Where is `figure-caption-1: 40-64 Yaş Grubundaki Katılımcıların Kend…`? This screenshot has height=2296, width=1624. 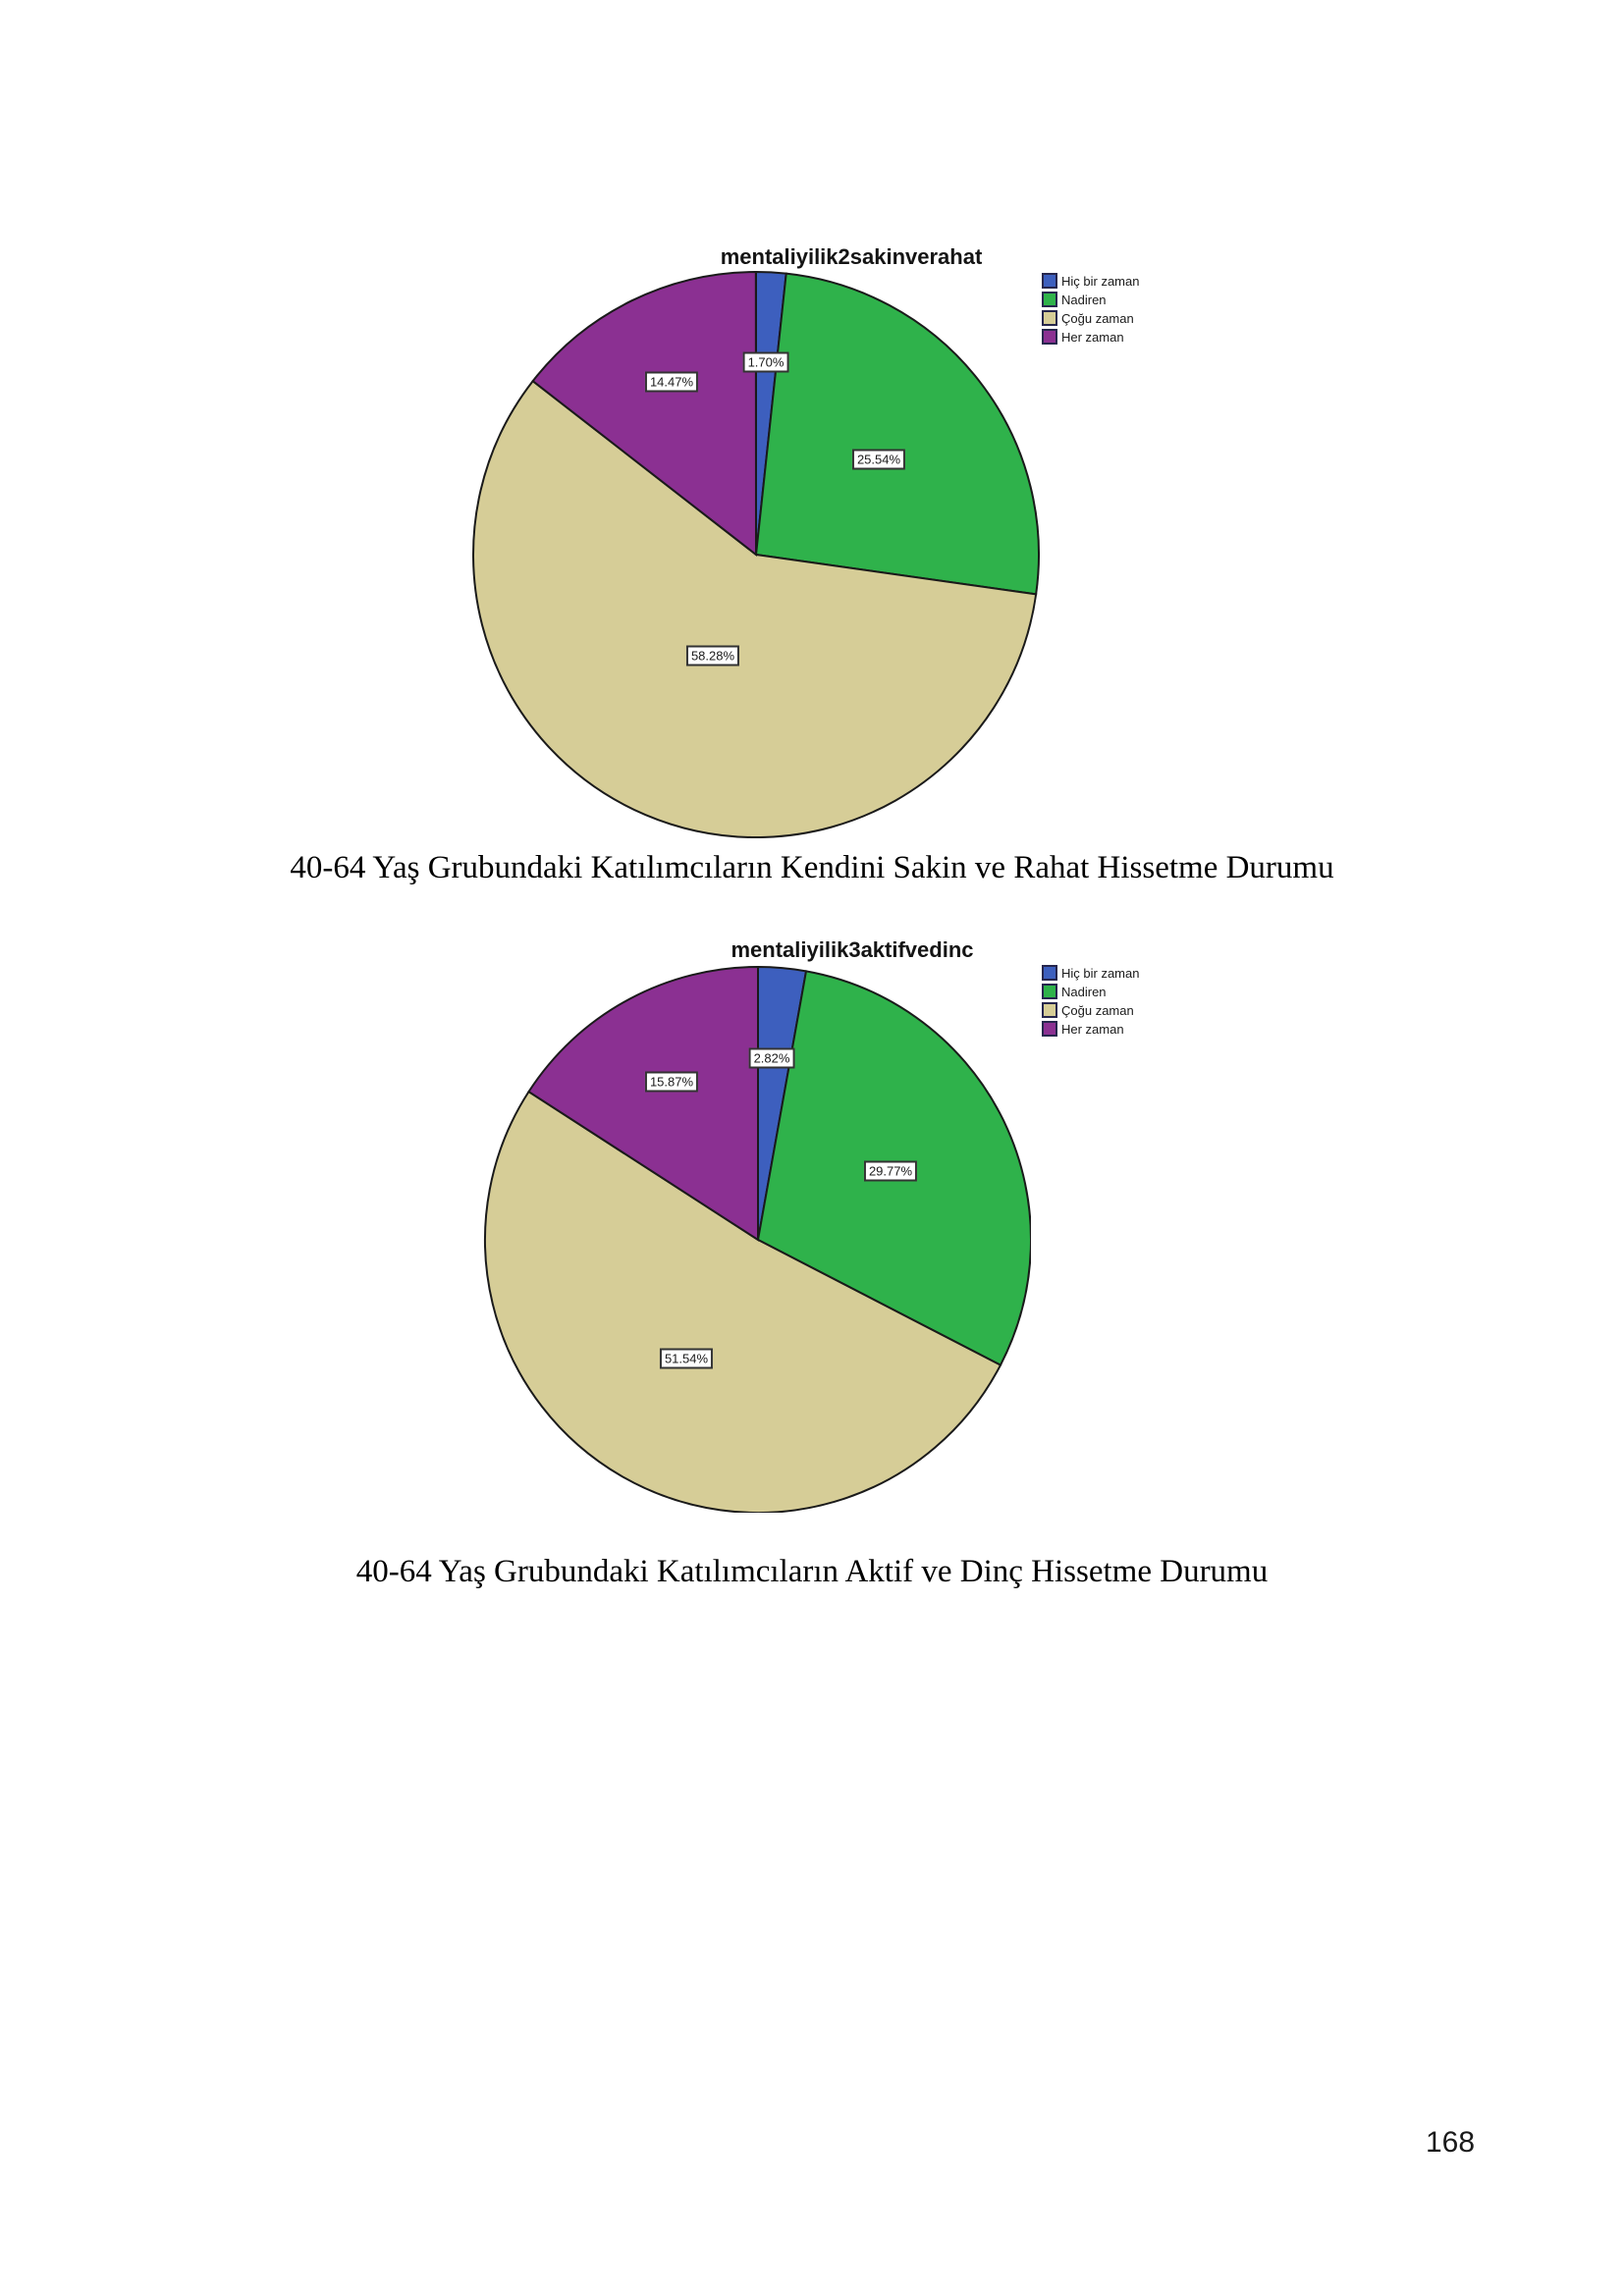 figure-caption-1: 40-64 Yaş Grubundaki Katılımcıların Kend… is located at coordinates (812, 868).